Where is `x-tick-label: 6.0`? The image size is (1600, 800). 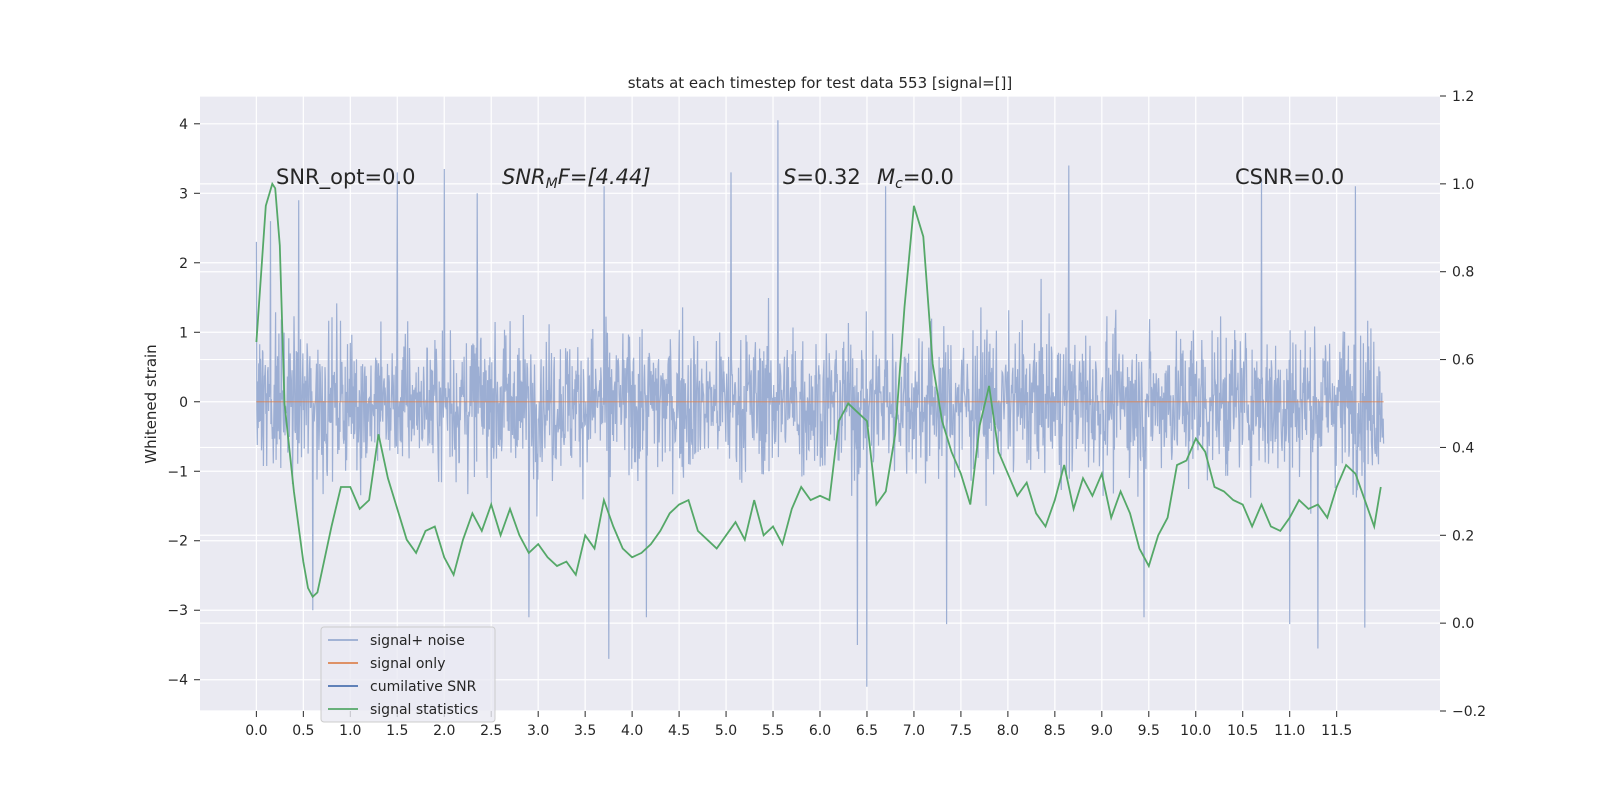
x-tick-label: 6.0 is located at coordinates (820, 731).